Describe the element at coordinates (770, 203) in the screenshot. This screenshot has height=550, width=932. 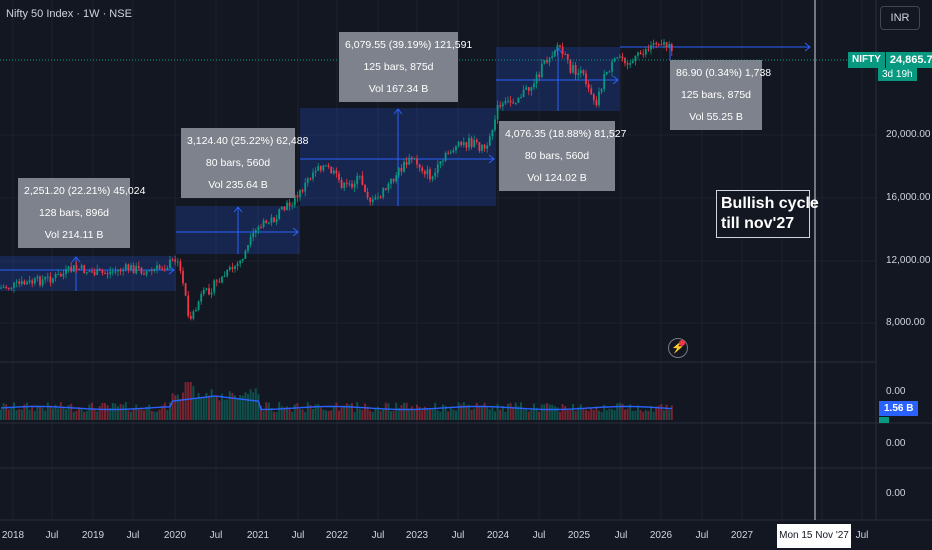
I see `note-line-1: Bullish cycle` at that location.